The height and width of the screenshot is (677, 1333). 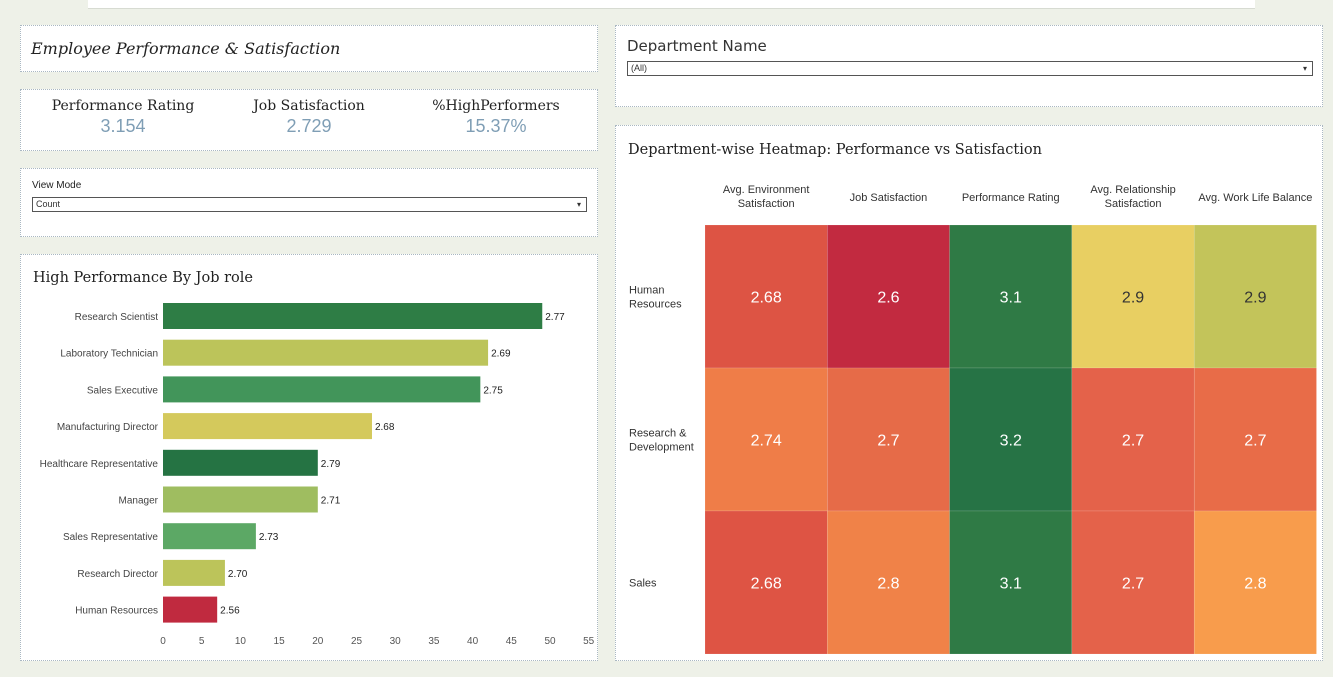 I want to click on heatmap-row-label: Development, so click(x=661, y=448).